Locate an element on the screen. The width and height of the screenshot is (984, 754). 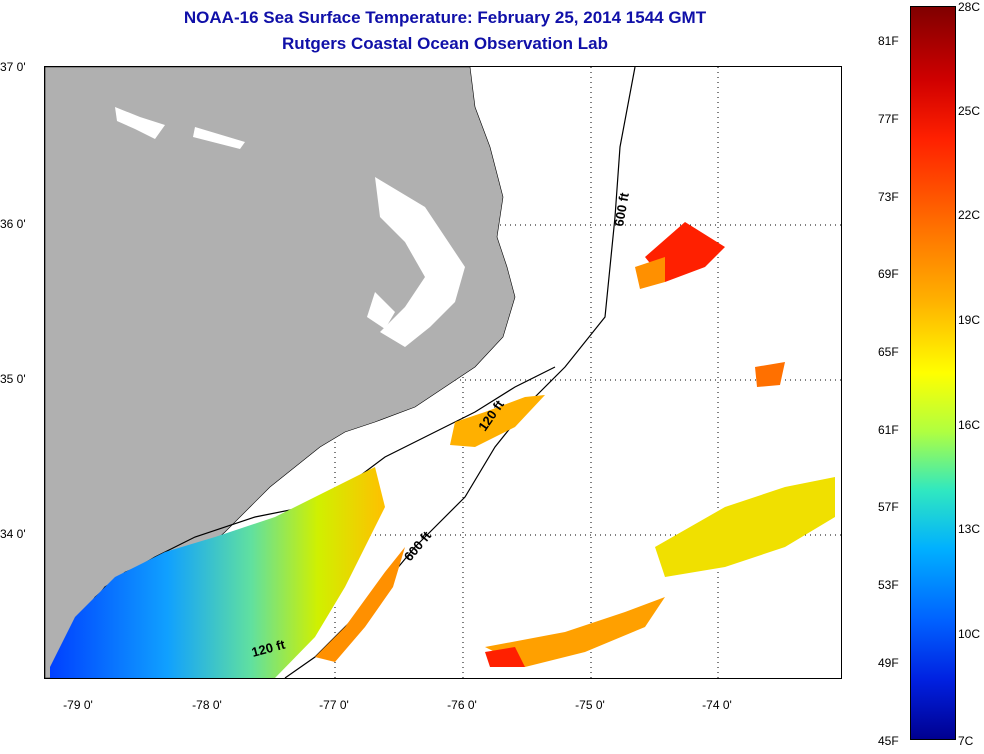
cold-water is located at coordinates (217, 572).